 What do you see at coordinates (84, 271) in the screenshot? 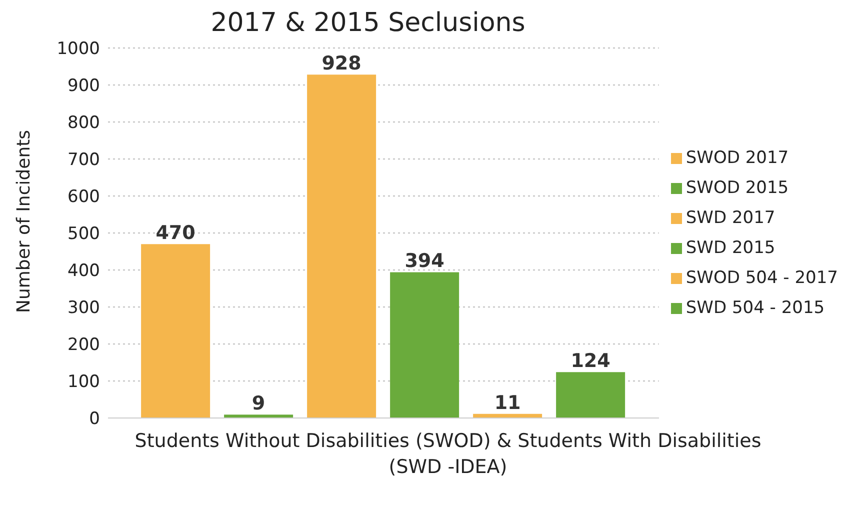
I see `y-tick-label: 400` at bounding box center [84, 271].